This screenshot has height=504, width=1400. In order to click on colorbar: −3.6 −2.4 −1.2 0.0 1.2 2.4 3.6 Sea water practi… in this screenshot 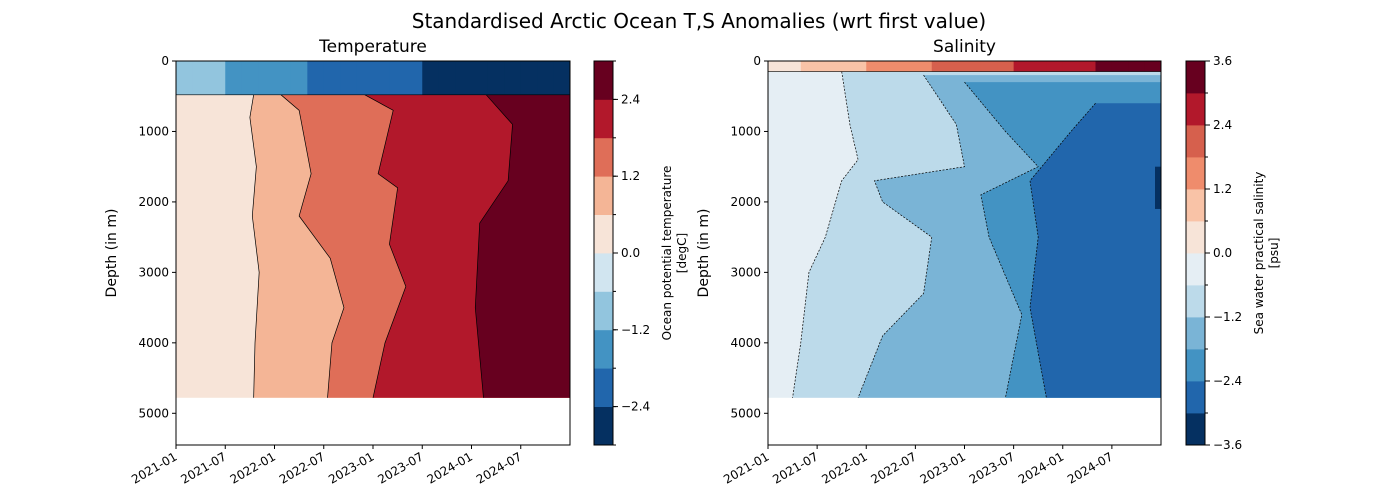, I will do `click(1233, 253)`.